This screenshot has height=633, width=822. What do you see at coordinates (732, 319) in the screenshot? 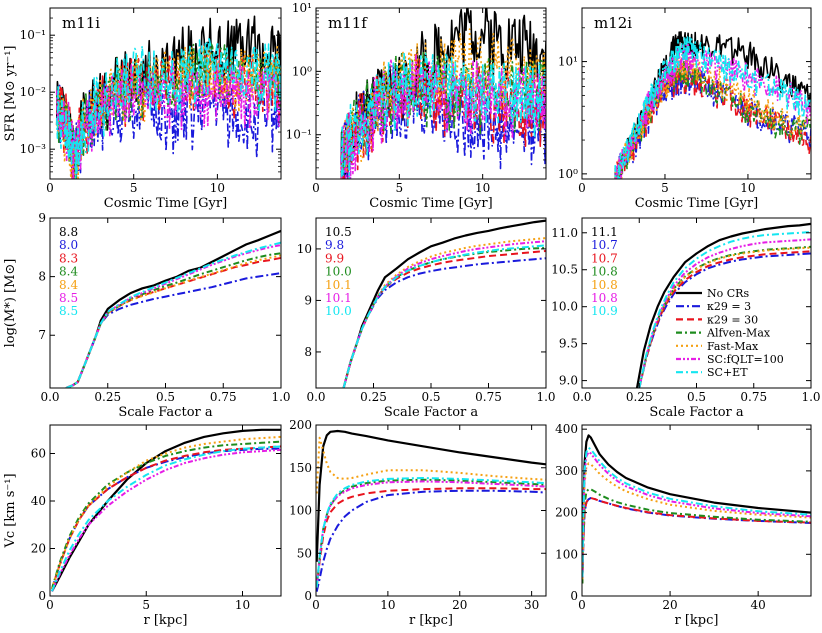
I see `legend-label: κ29 = 30` at bounding box center [732, 319].